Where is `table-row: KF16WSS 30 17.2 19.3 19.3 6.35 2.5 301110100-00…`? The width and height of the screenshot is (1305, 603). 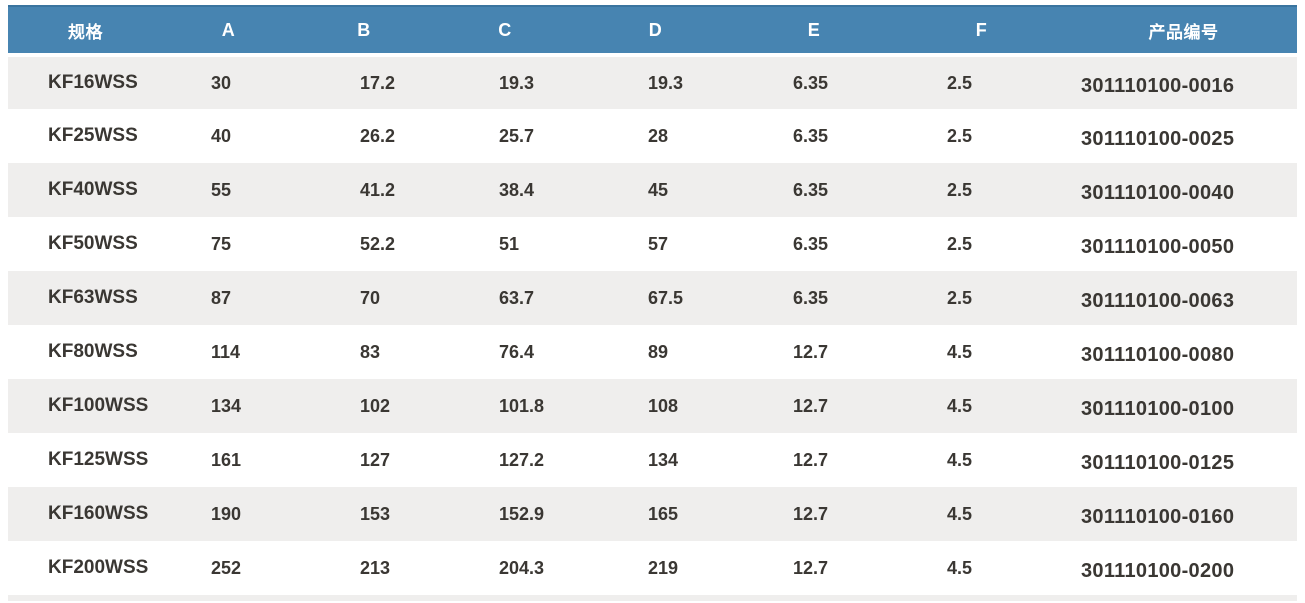
table-row: KF16WSS 30 17.2 19.3 19.3 6.35 2.5 301110100-00… is located at coordinates (652, 82).